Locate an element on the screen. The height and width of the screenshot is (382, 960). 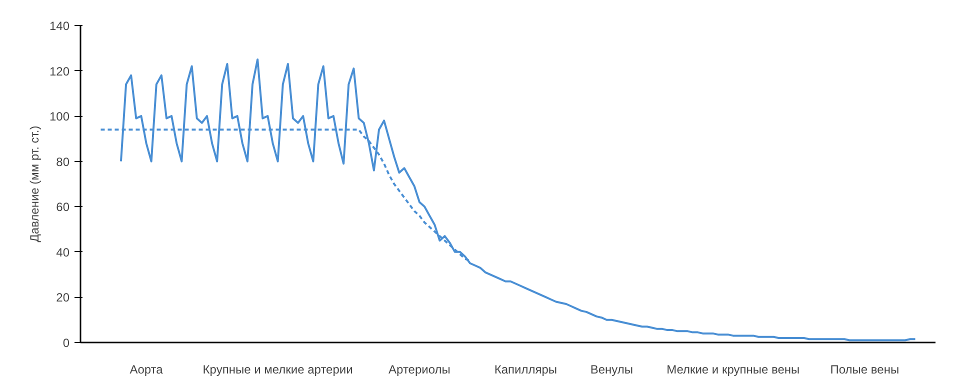
y-tick-label: 120 is located at coordinates (59, 71).